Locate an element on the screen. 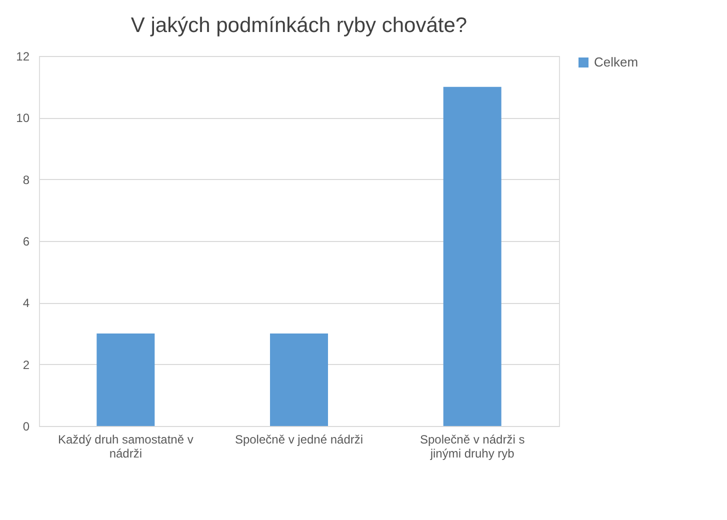  chart-title: V jakých podmínkách ryby chováte? is located at coordinates (299, 25).